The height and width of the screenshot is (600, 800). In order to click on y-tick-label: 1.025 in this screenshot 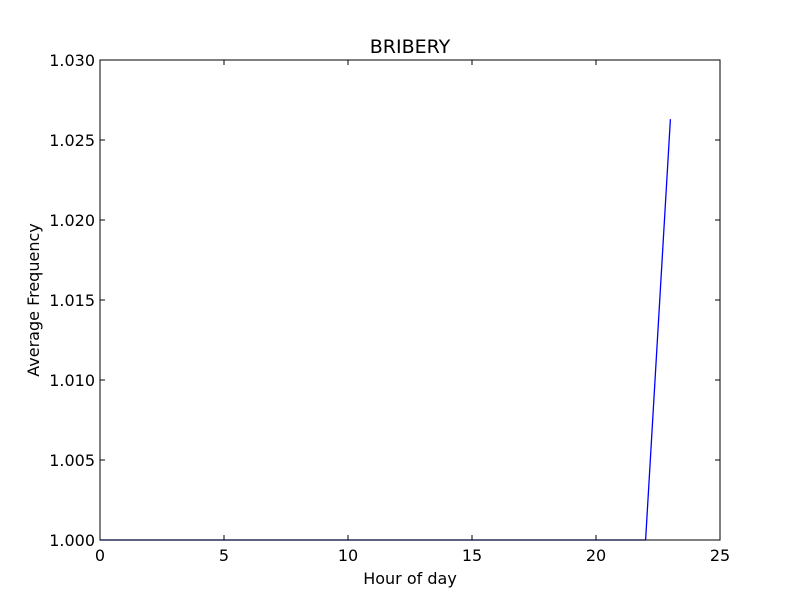, I will do `click(72, 140)`.